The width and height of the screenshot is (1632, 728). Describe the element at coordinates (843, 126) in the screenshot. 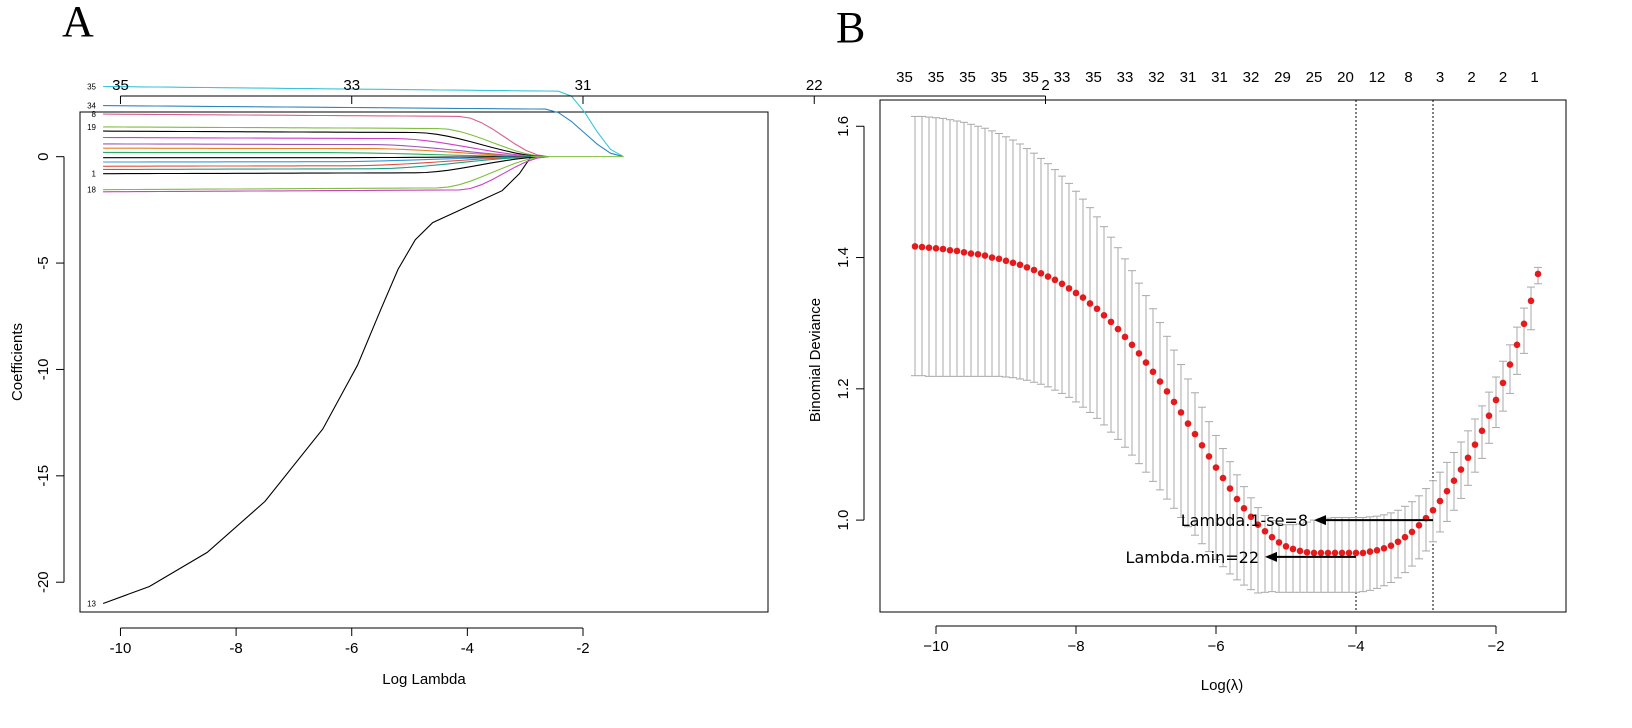

I see `y-tick-label: 1.6` at that location.